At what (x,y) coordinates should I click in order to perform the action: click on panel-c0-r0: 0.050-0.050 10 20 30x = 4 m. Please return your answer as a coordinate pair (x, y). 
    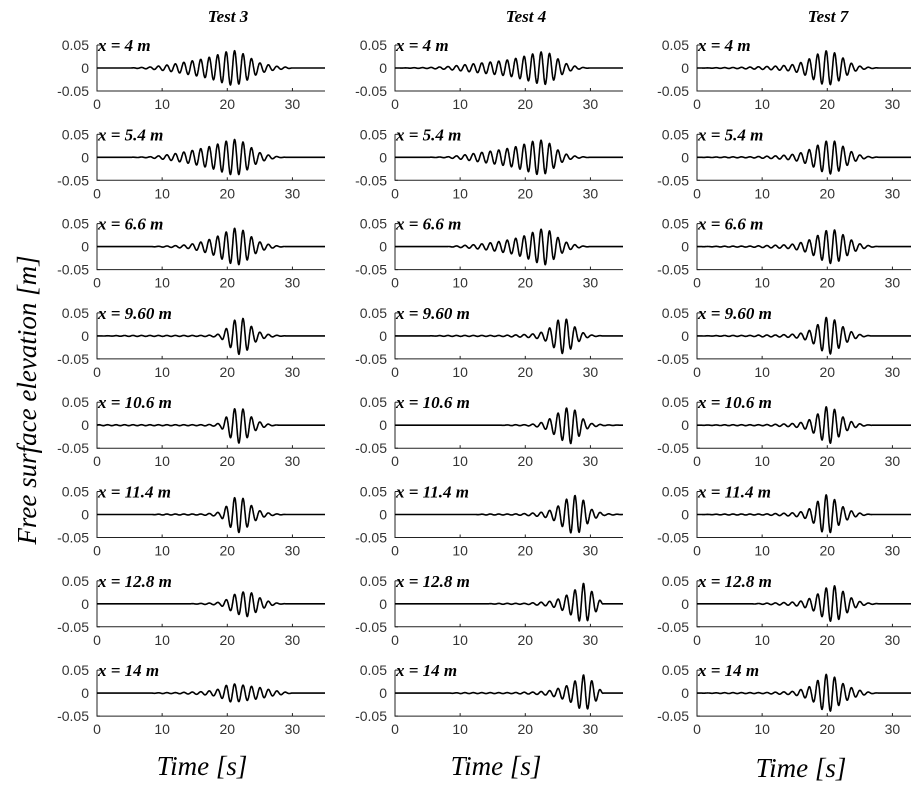
    Looking at the image, I should click on (191, 74).